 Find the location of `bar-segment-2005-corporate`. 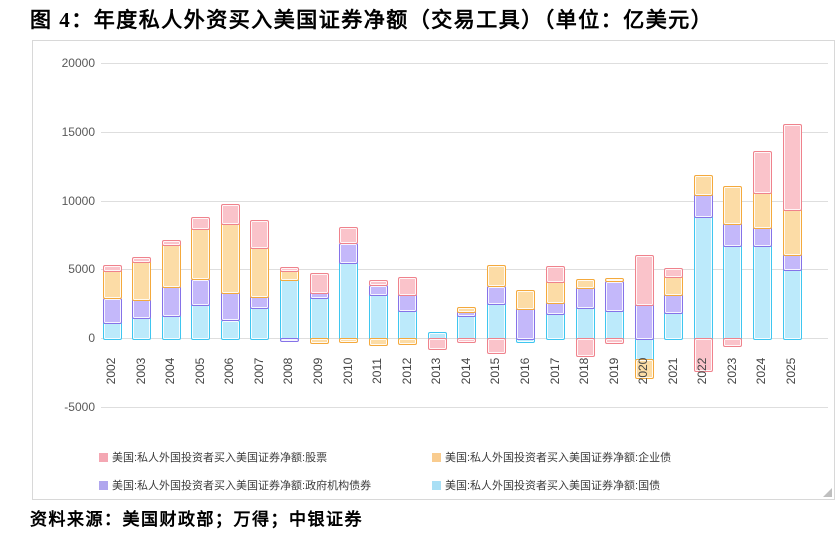

bar-segment-2005-corporate is located at coordinates (201, 254).